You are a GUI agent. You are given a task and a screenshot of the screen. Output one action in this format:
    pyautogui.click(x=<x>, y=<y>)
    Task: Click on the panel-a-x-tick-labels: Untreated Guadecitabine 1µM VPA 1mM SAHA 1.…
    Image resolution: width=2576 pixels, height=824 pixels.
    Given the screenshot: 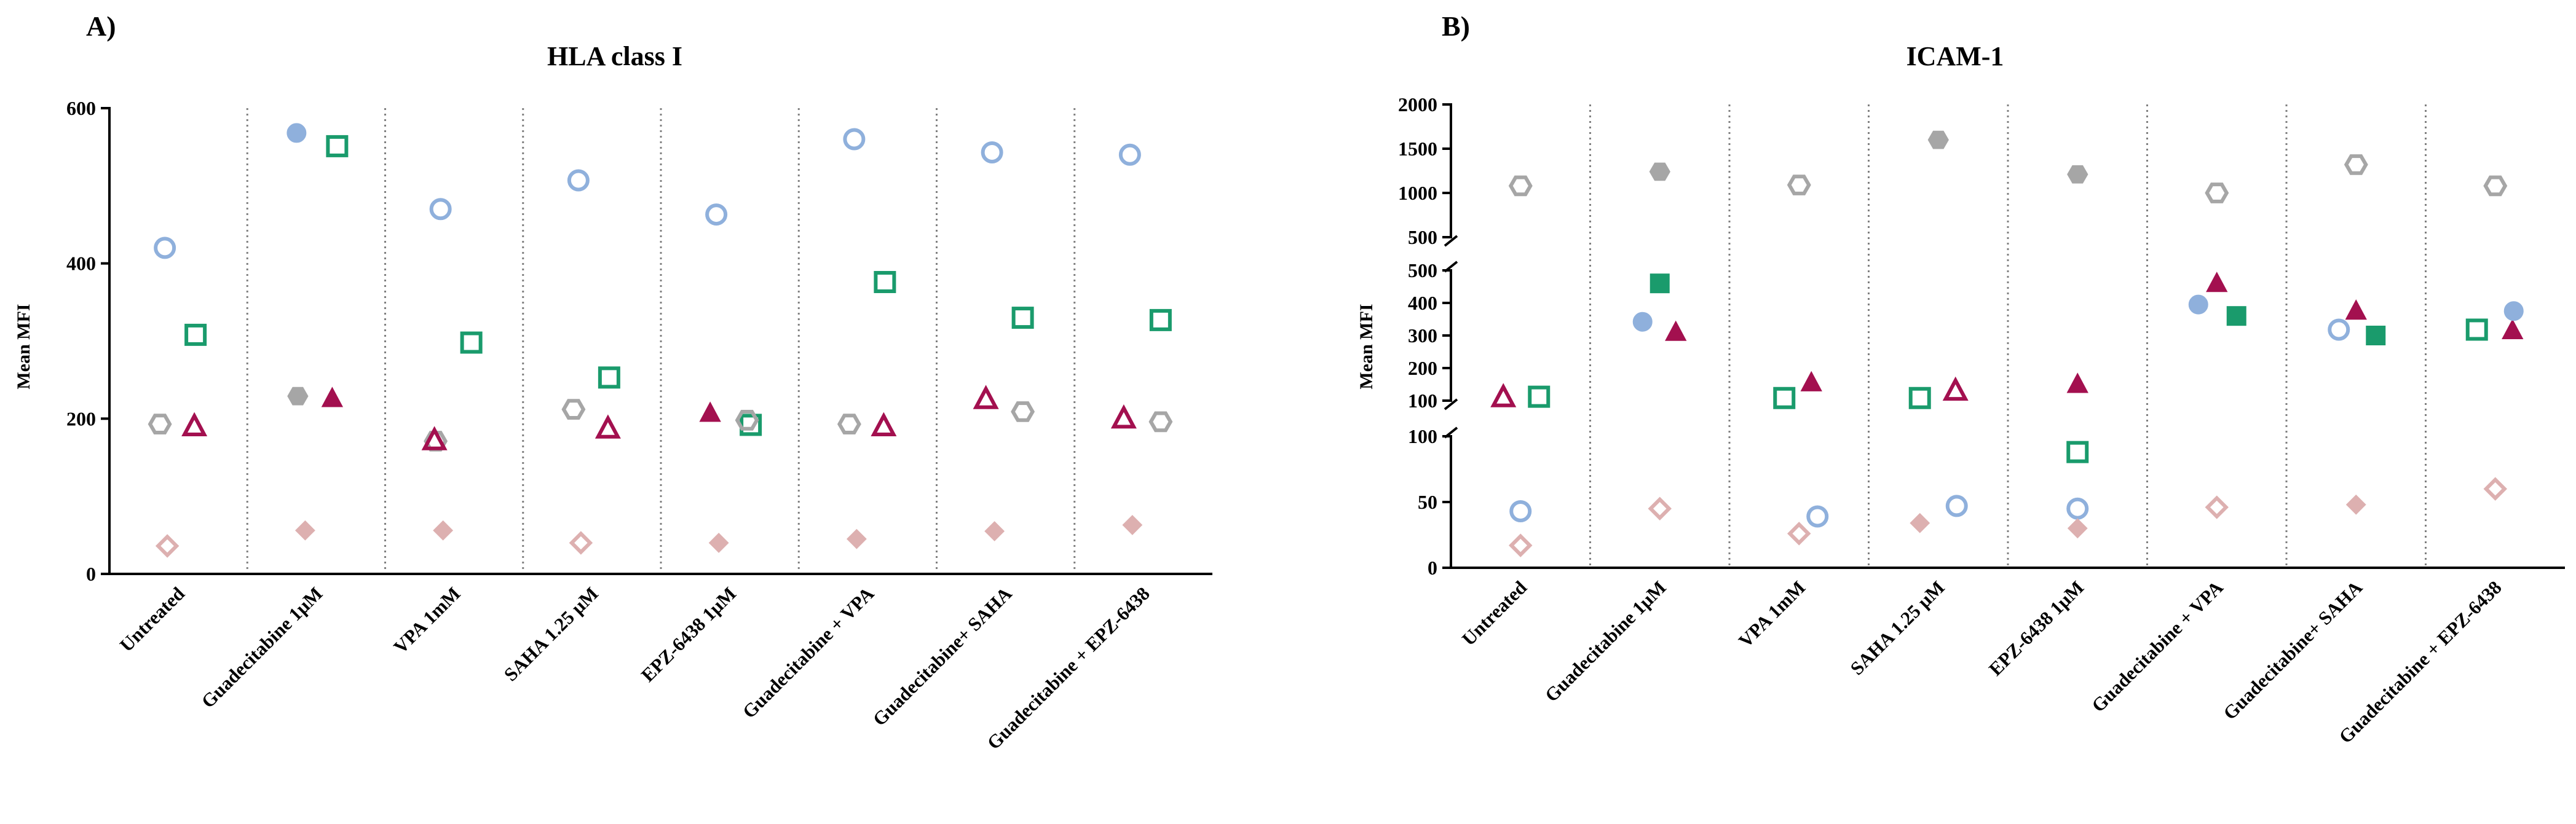 What is the action you would take?
    pyautogui.click(x=635, y=669)
    